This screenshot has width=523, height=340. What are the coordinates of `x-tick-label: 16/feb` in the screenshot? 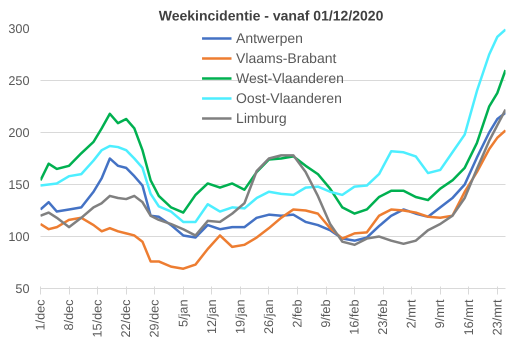 It's located at (355, 317).